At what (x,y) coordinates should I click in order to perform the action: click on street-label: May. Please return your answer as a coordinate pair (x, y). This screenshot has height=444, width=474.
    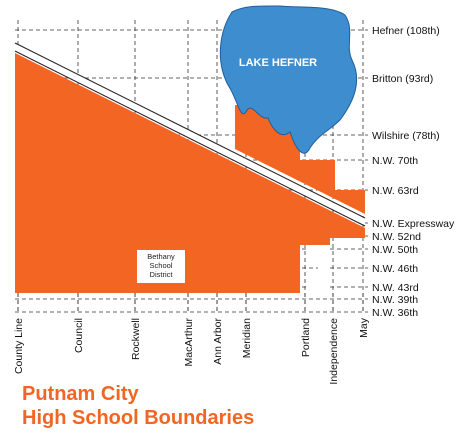
    Looking at the image, I should click on (364, 327).